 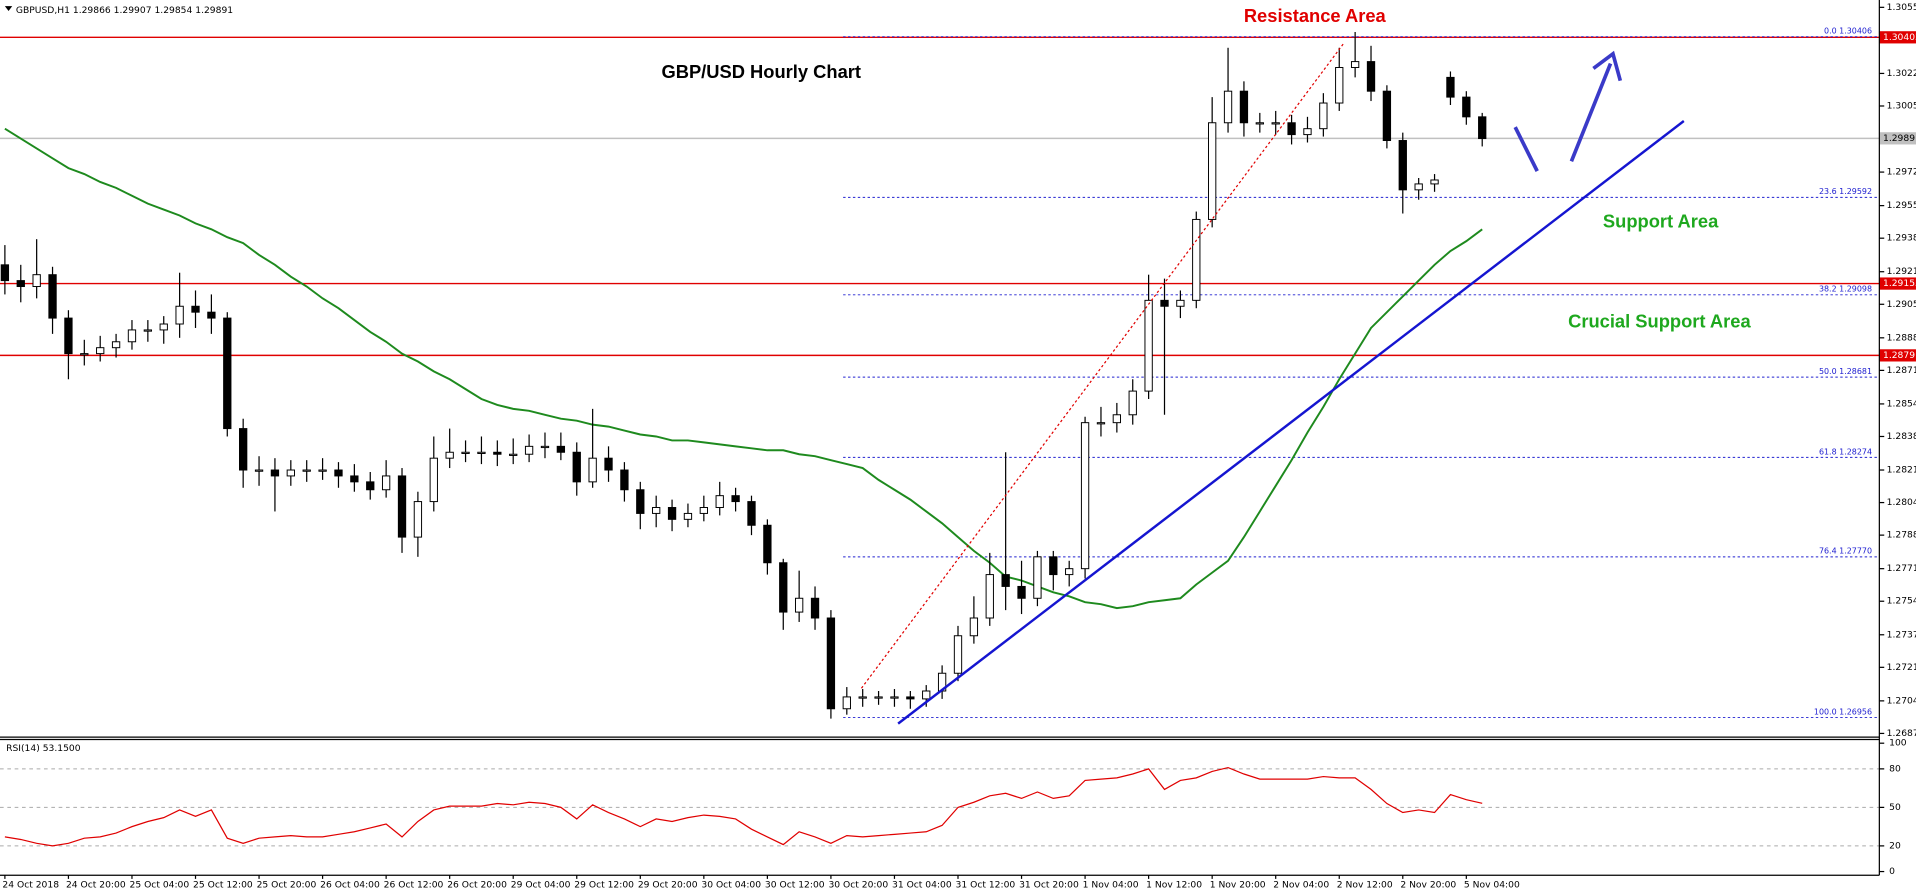 What do you see at coordinates (1111, 884) in the screenshot?
I see `x-tick-label: 1 Nov 04:00` at bounding box center [1111, 884].